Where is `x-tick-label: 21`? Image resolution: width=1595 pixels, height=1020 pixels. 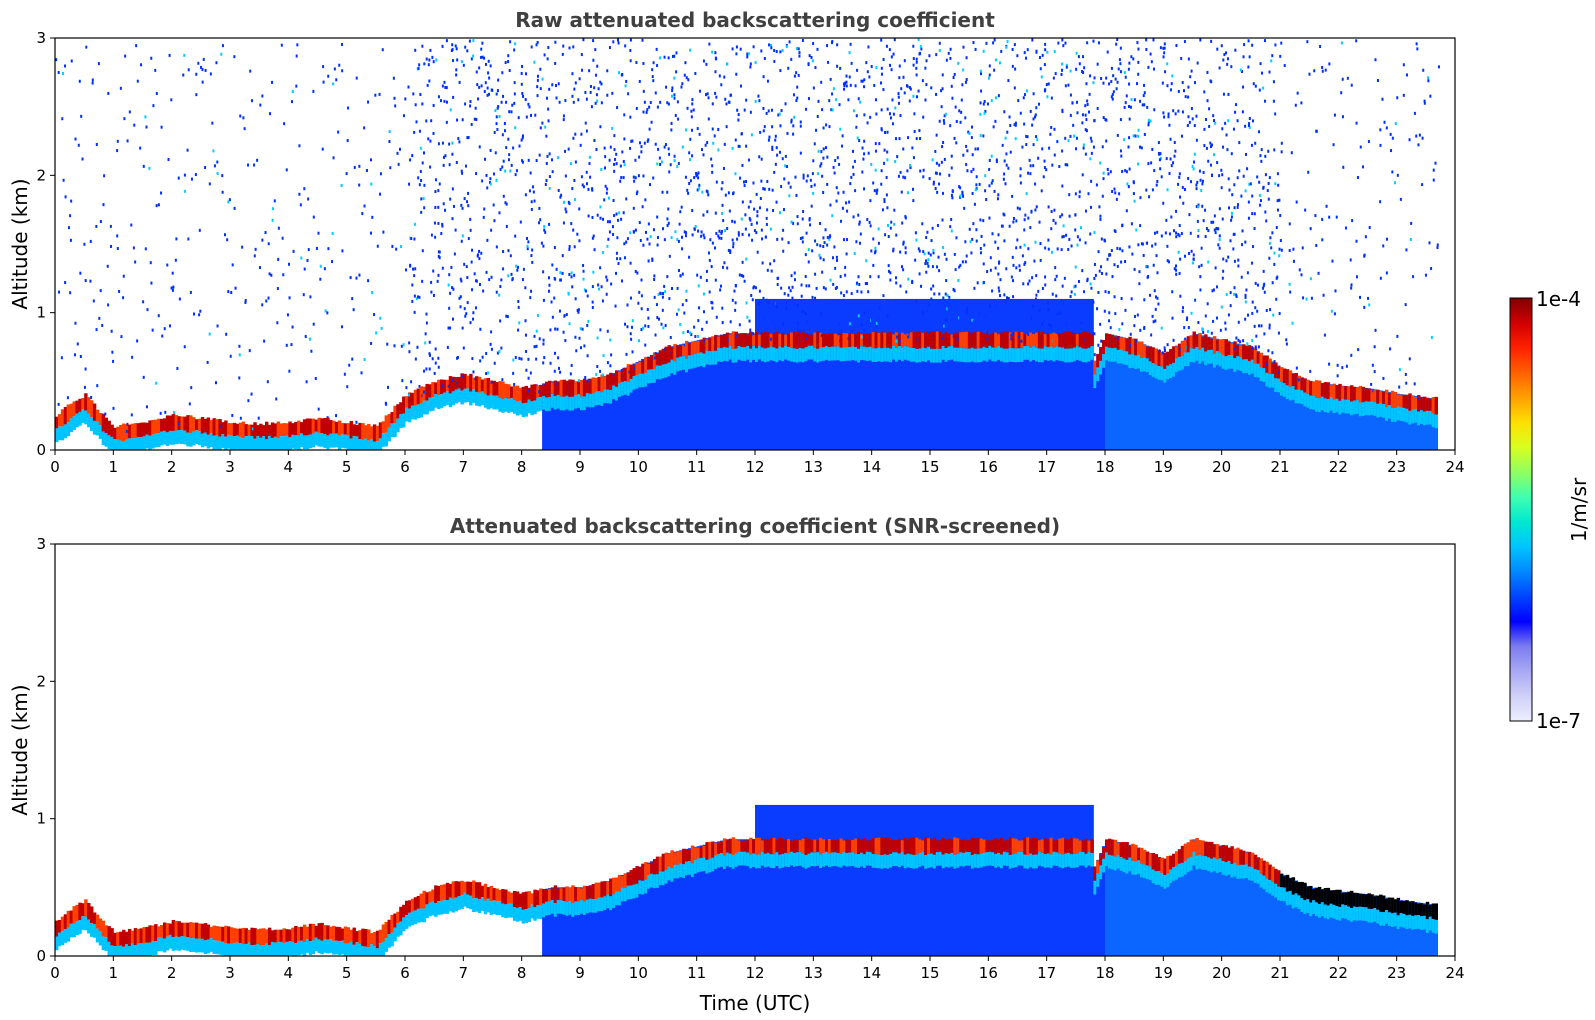 x-tick-label: 21 is located at coordinates (1279, 467).